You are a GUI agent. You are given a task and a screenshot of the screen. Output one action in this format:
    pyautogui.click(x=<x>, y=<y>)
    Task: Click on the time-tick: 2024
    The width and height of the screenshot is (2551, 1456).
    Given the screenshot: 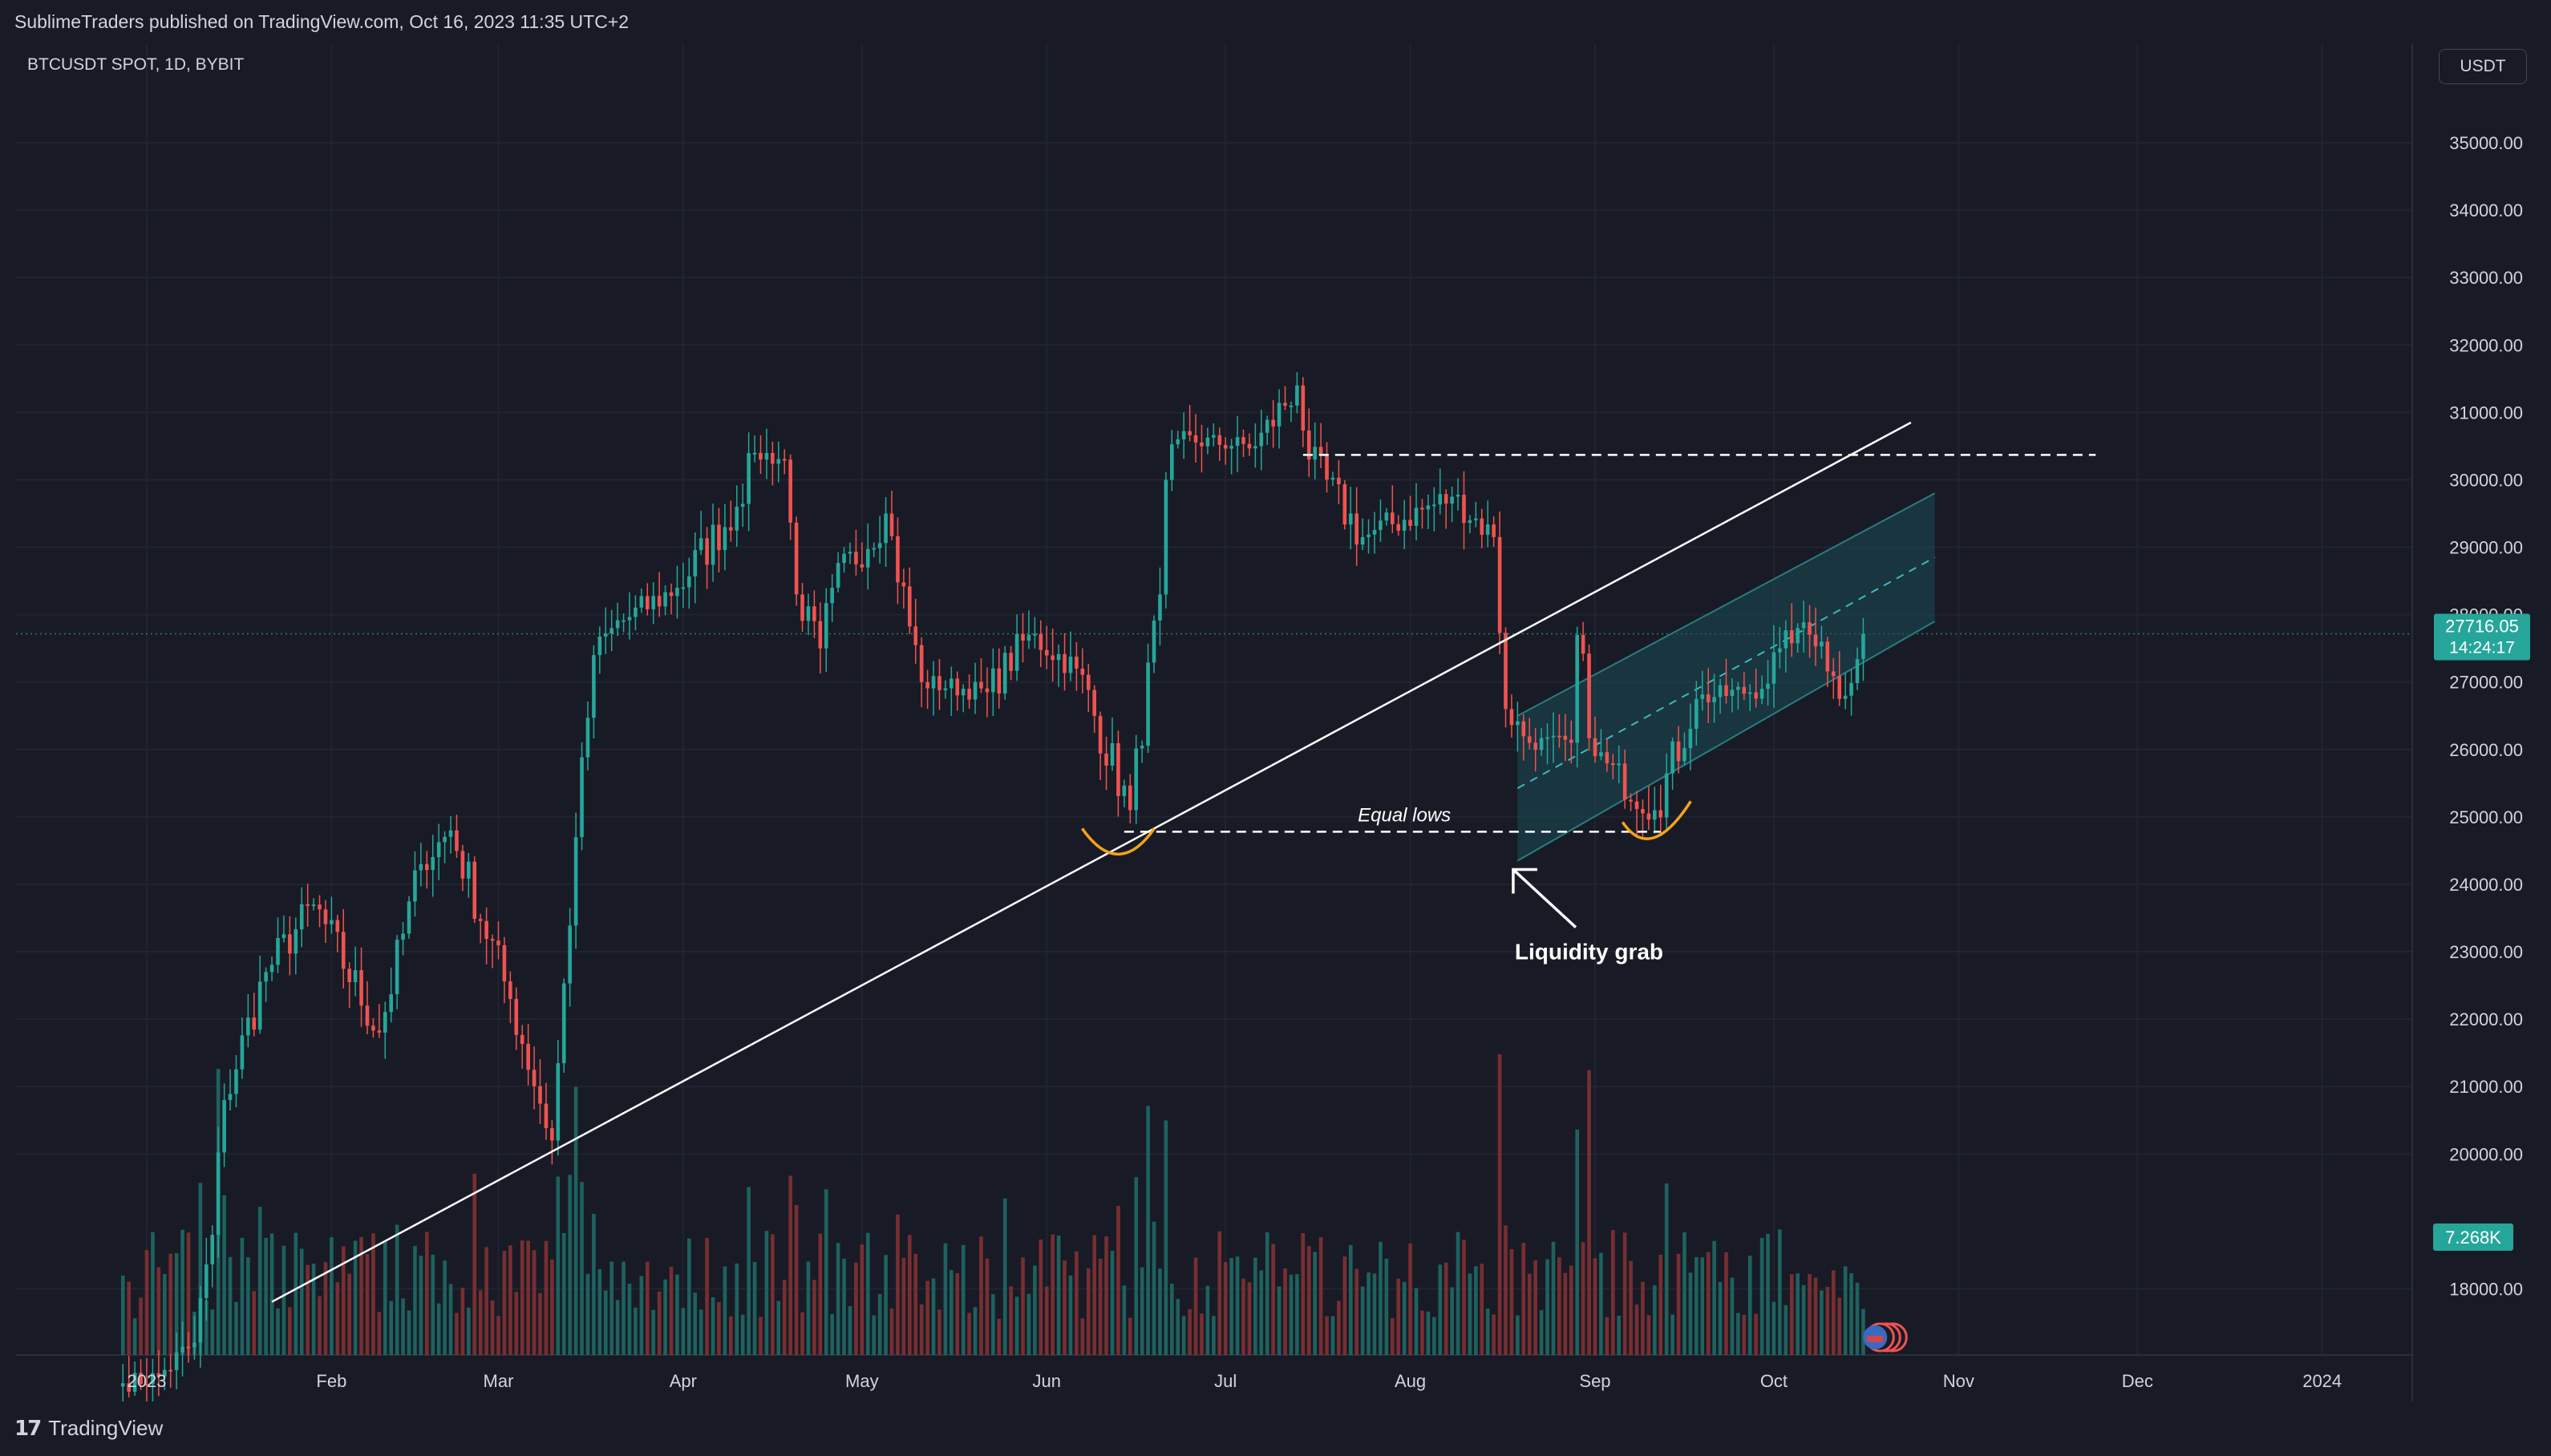 What is the action you would take?
    pyautogui.click(x=2322, y=1381)
    